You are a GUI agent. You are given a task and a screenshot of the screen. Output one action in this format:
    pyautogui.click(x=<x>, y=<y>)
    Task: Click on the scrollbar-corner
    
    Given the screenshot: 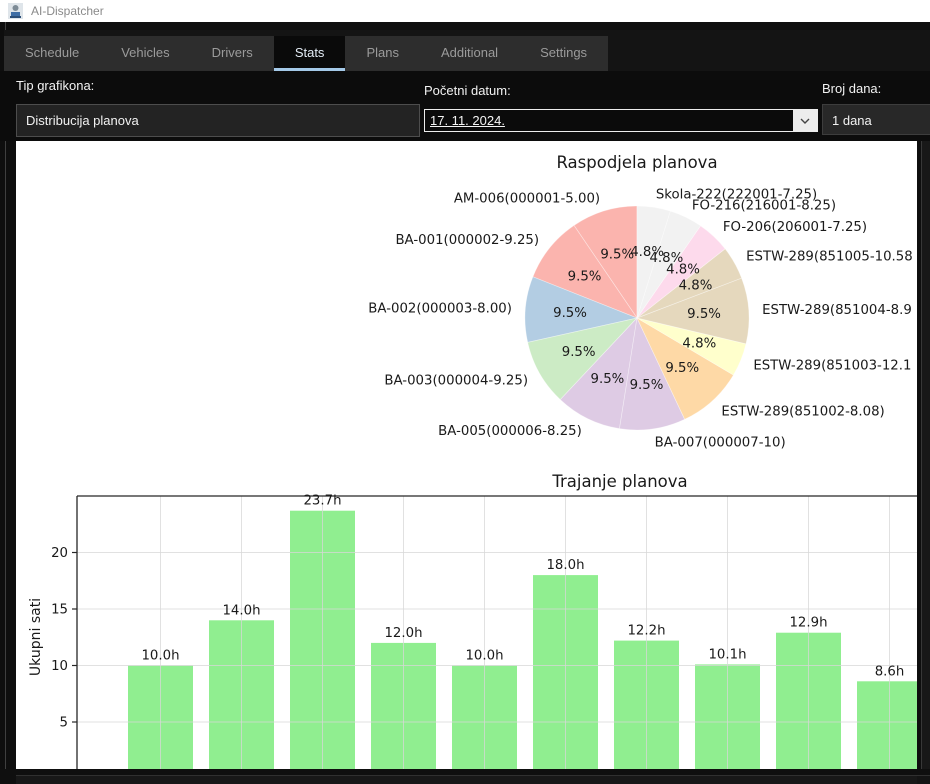 What is the action you would take?
    pyautogui.click(x=923, y=779)
    